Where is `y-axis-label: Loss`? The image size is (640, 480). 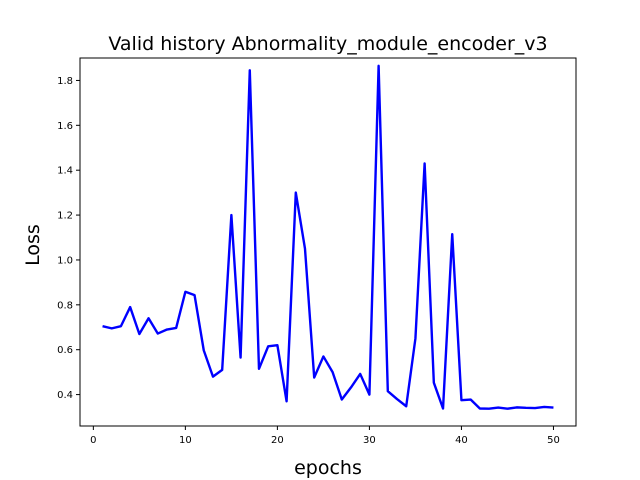 y-axis-label: Loss is located at coordinates (33, 245).